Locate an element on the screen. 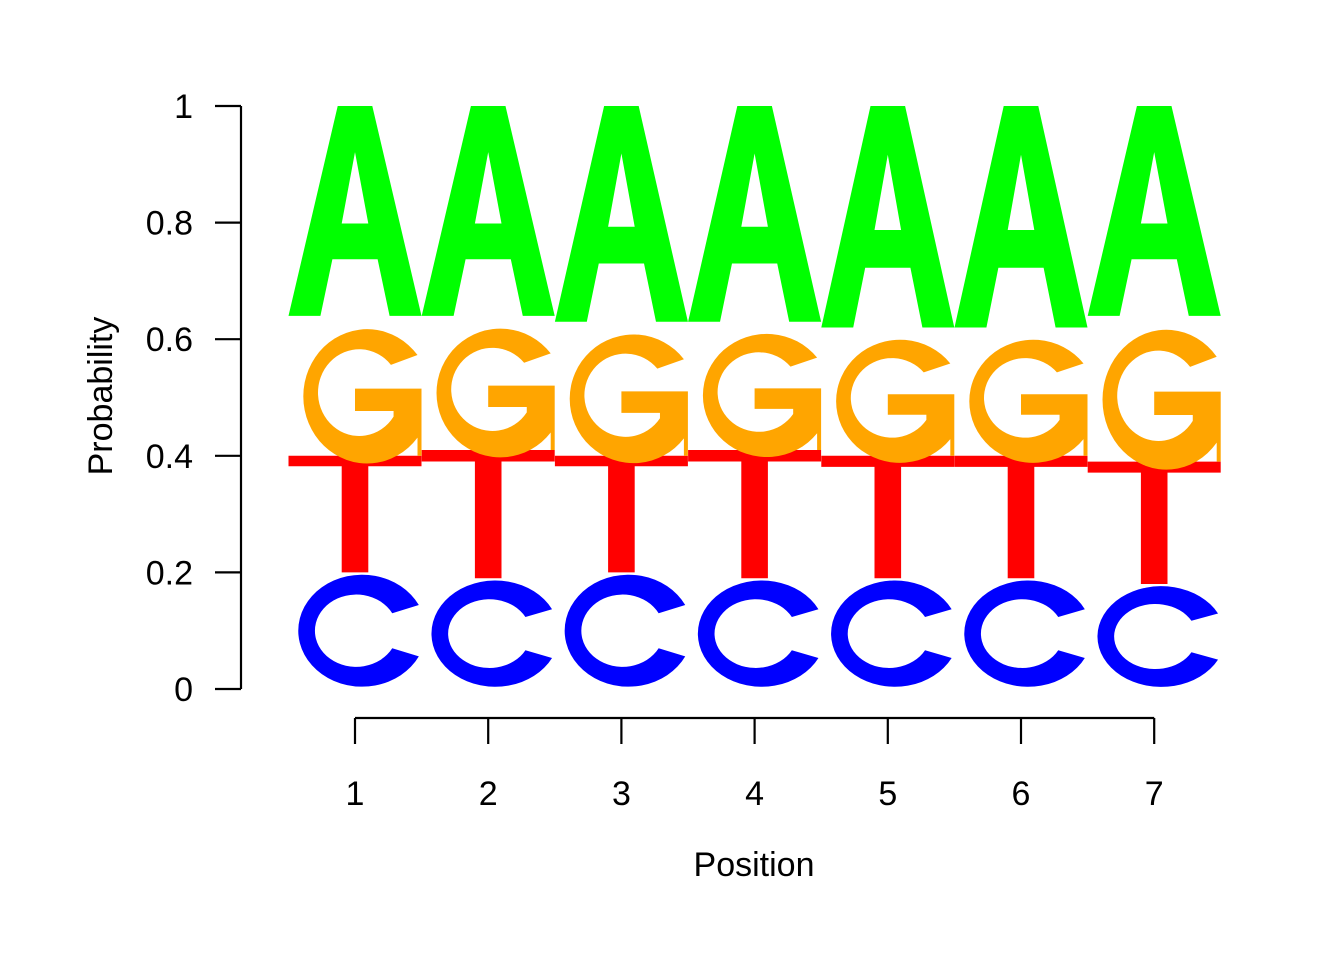 The width and height of the screenshot is (1344, 960). x-tick-label: 6 is located at coordinates (1021, 794).